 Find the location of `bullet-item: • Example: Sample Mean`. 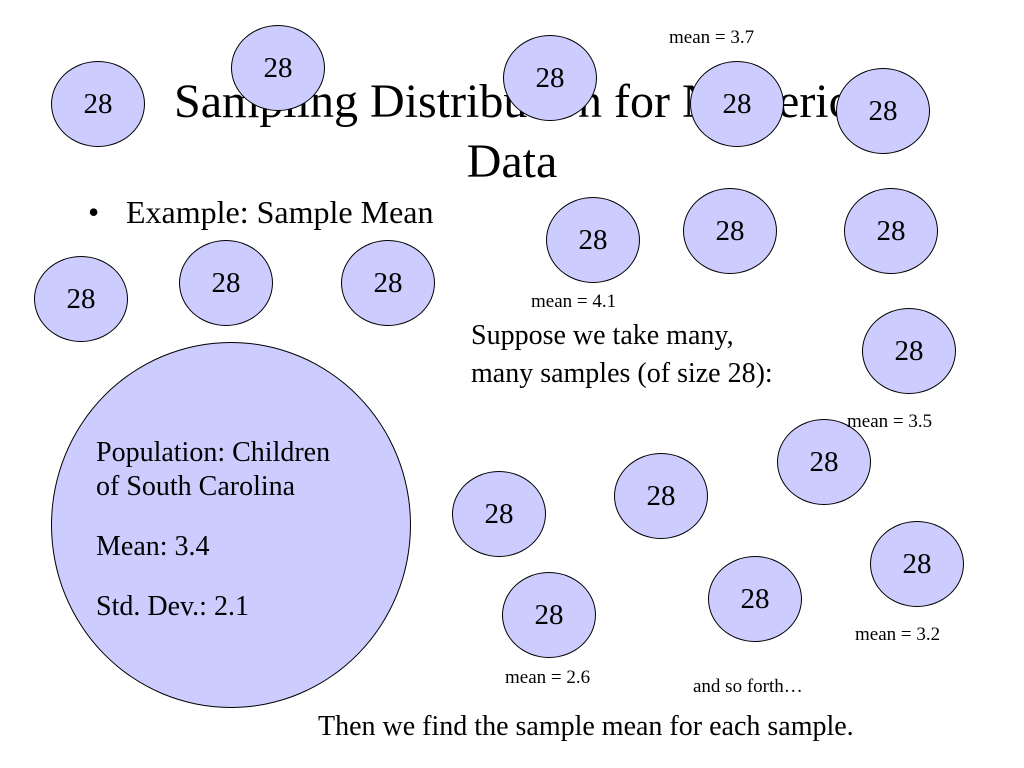

bullet-item: • Example: Sample Mean is located at coordinates (260, 212).